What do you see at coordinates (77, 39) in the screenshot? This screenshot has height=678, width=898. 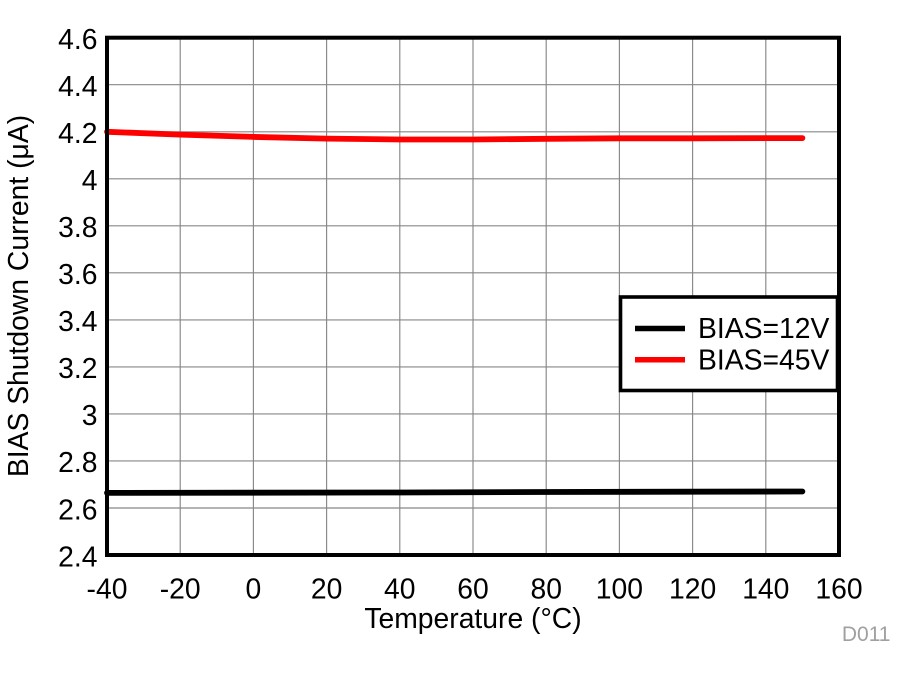 I see `svg-text: 4.6` at bounding box center [77, 39].